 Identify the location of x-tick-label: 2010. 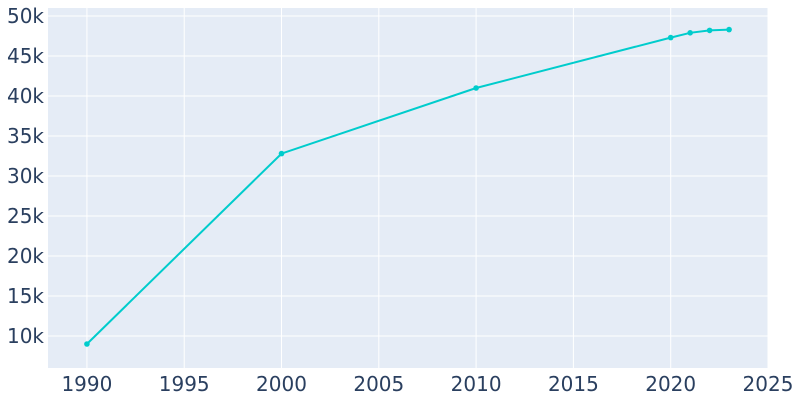
(476, 384).